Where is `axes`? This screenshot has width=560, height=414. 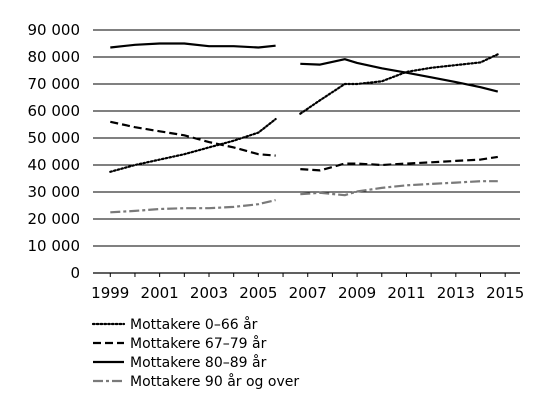 axes is located at coordinates (306, 274).